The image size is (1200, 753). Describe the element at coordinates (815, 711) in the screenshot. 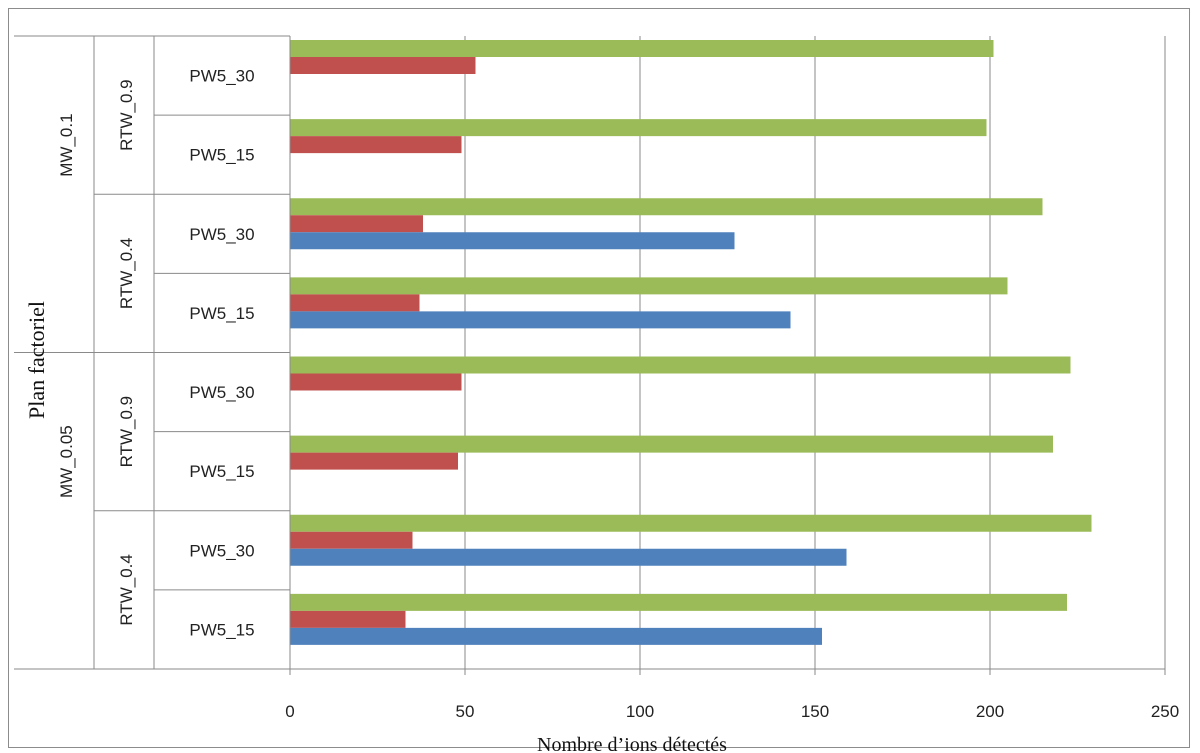

I see `x-tick-label: 150` at that location.